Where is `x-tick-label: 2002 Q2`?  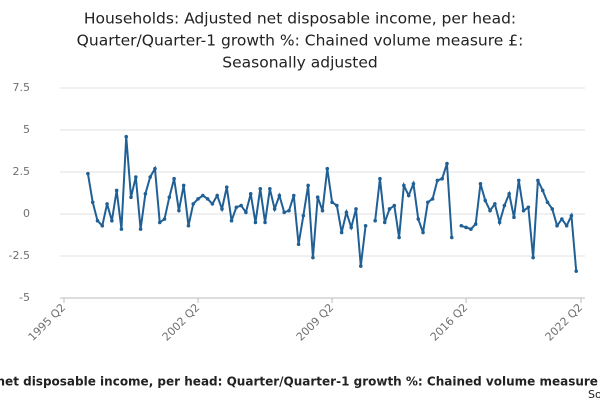
x-tick-label: 2002 Q2 is located at coordinates (181, 322).